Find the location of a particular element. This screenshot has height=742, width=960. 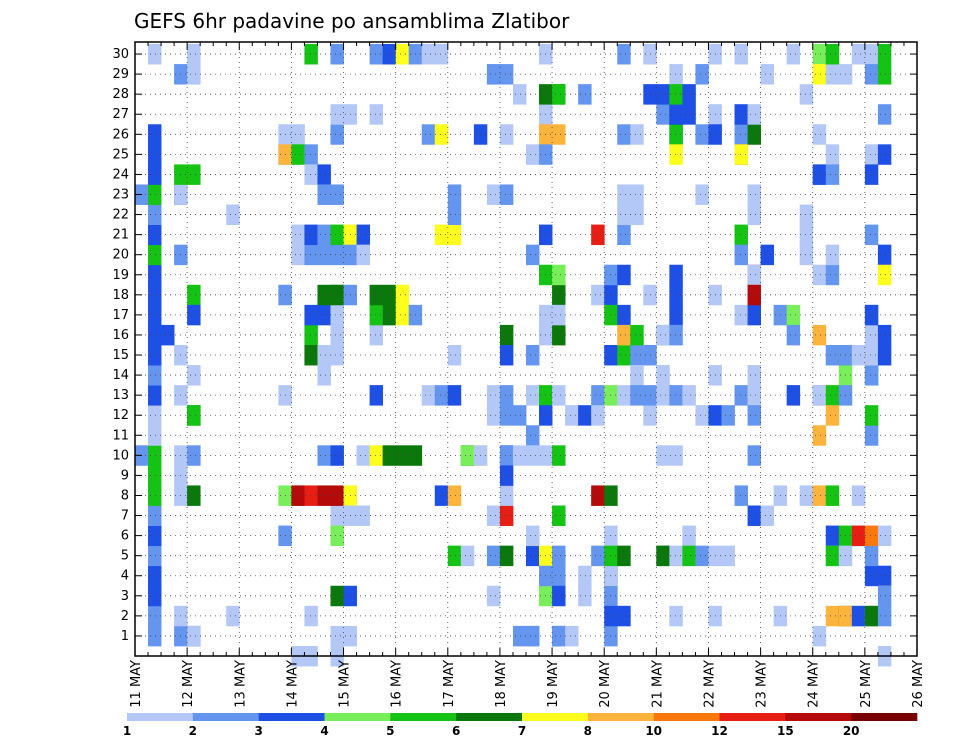

colorbar-tick-label: 2 is located at coordinates (193, 731).